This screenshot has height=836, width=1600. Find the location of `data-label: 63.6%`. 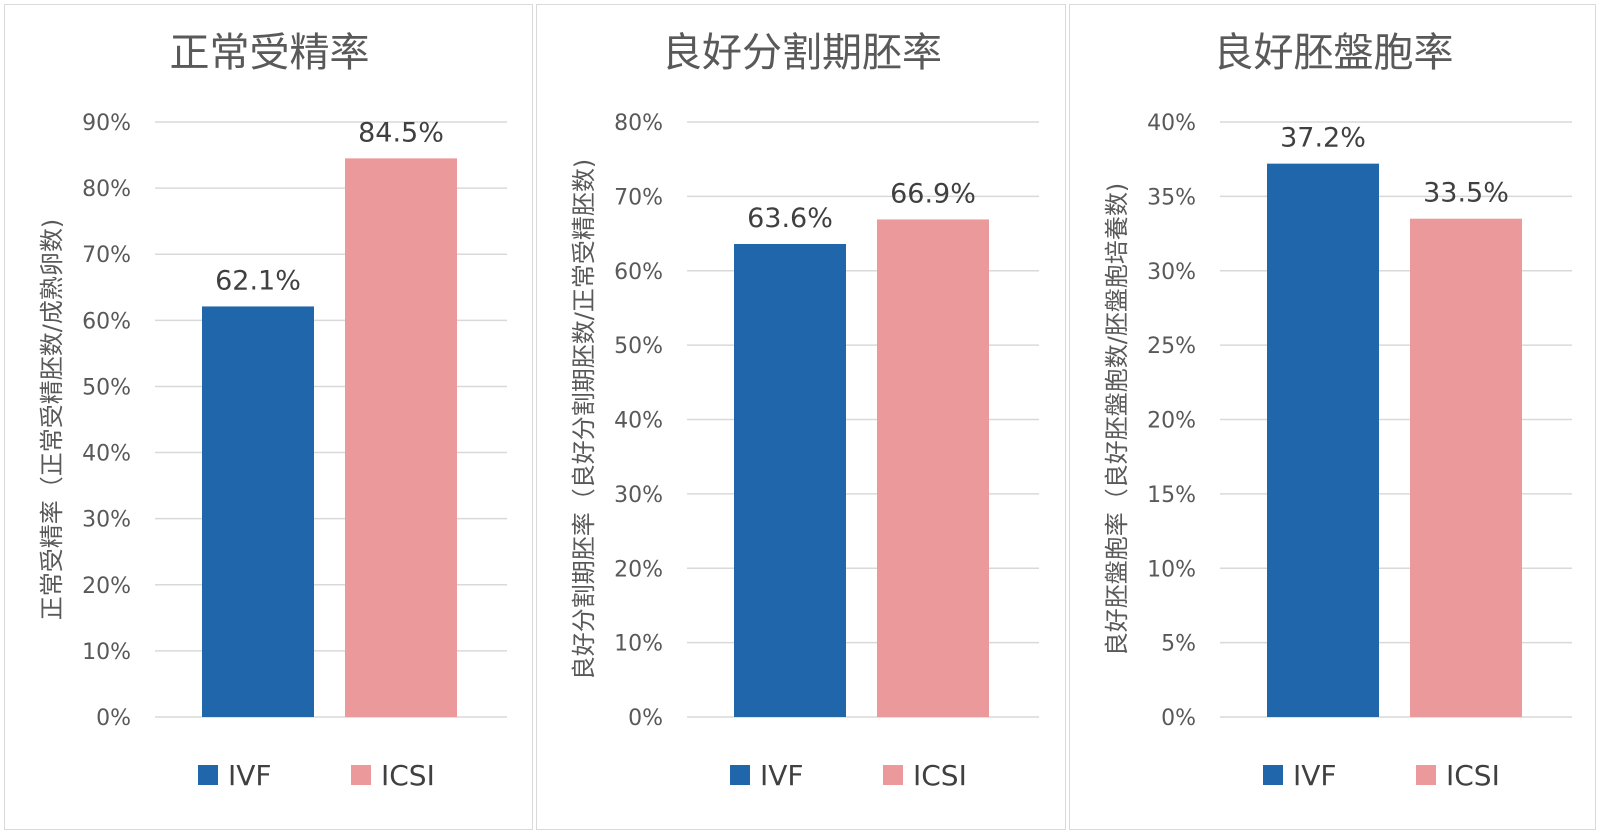

data-label: 63.6% is located at coordinates (790, 218).